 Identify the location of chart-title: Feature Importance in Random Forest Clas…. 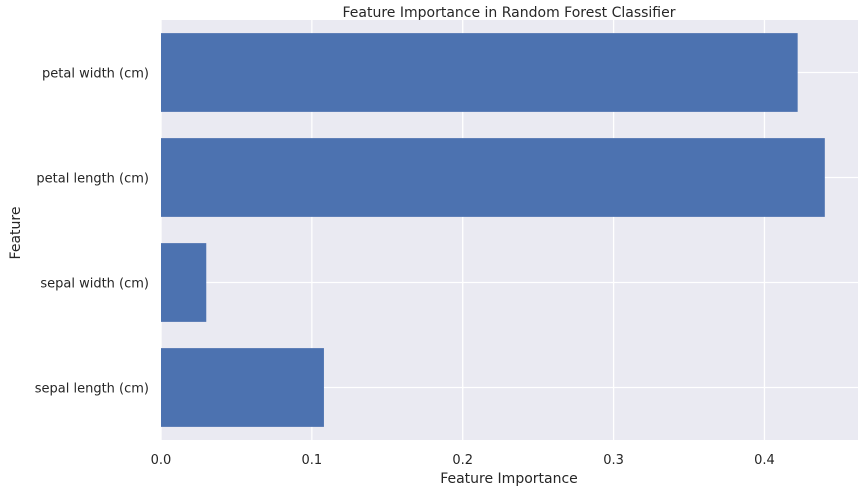
(509, 13).